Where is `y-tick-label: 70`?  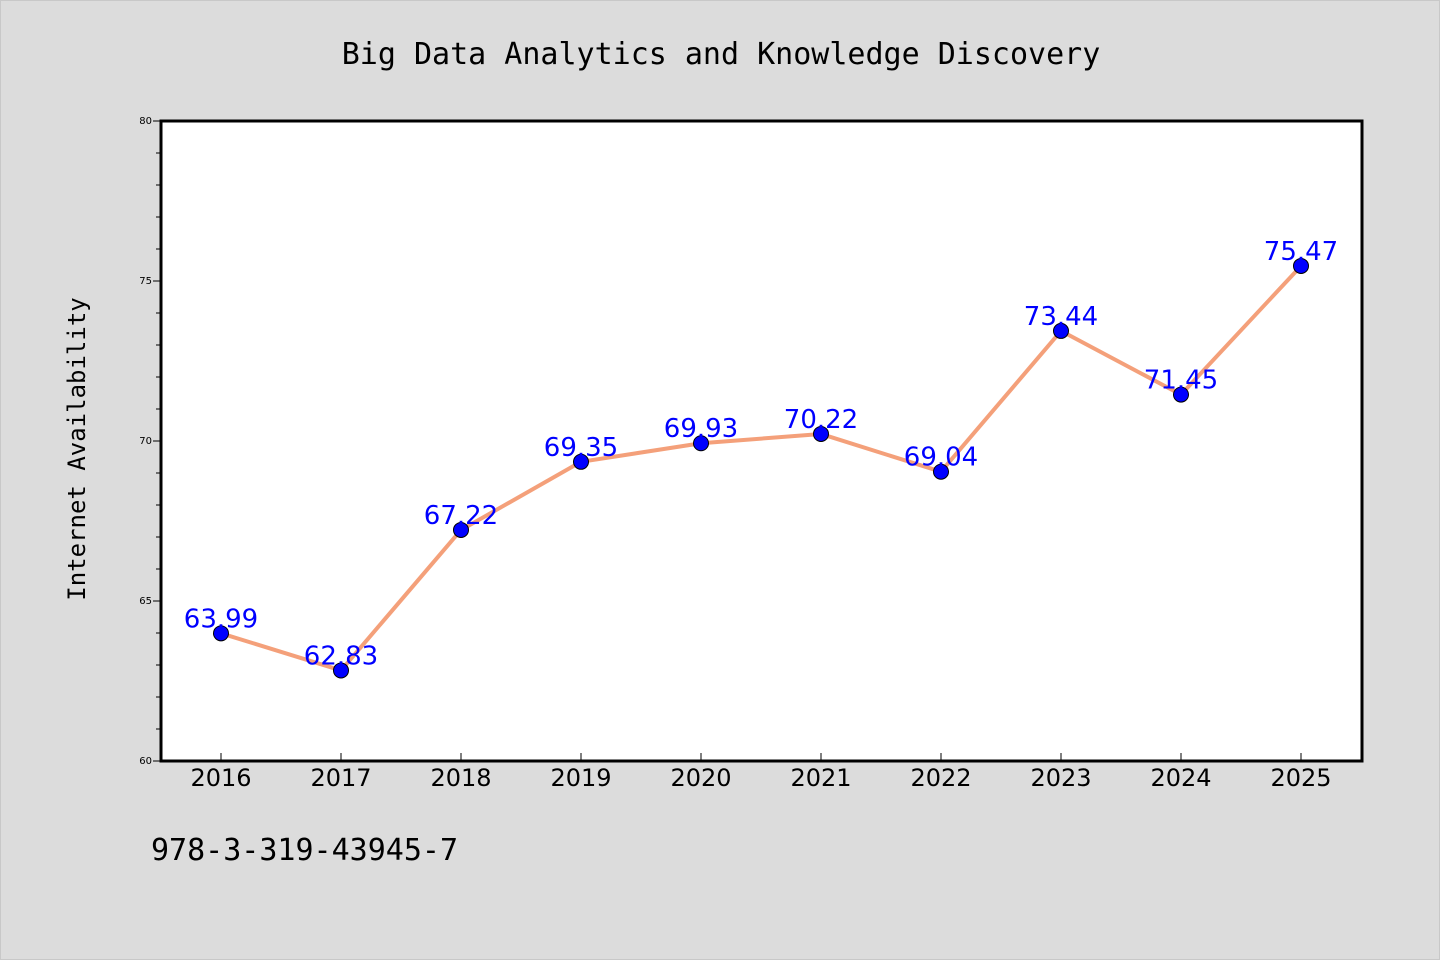
y-tick-label: 70 is located at coordinates (145, 441).